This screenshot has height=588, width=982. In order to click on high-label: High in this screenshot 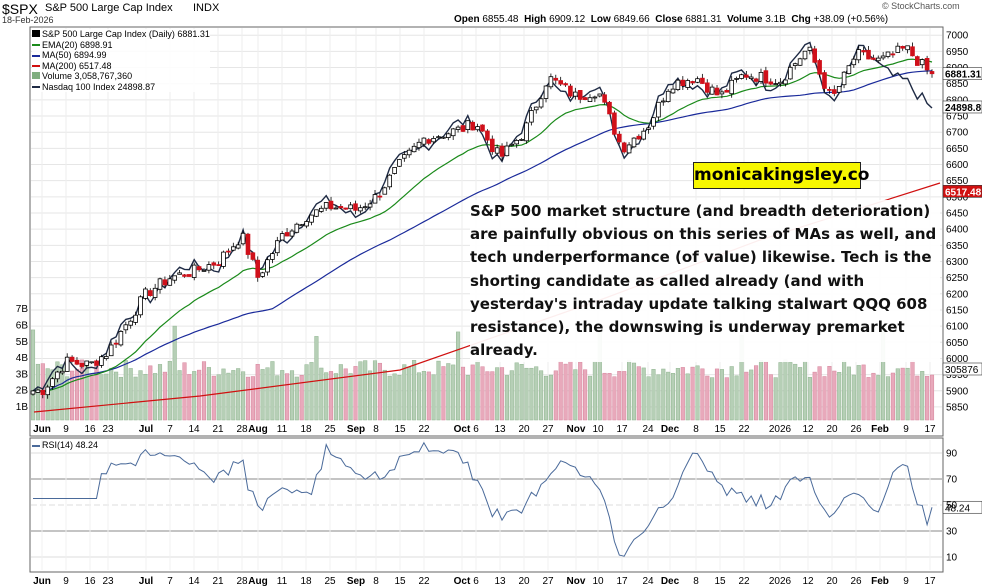, I will do `click(535, 19)`.